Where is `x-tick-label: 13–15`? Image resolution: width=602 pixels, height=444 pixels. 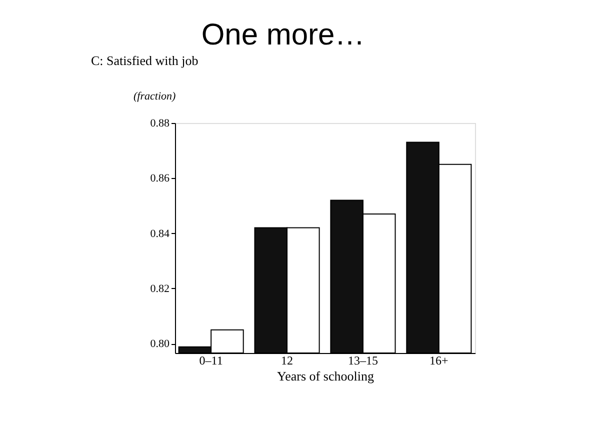 x-tick-label: 13–15 is located at coordinates (363, 361).